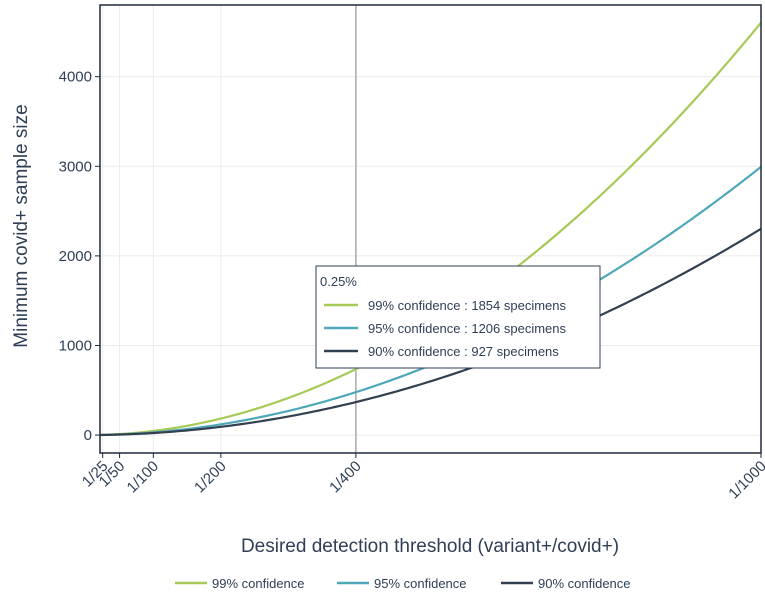  I want to click on x-tick-label: 1/100, so click(143, 477).